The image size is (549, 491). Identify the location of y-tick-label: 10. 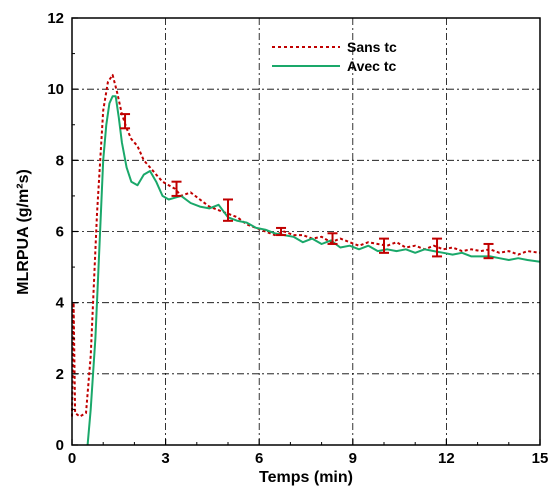
(55, 89).